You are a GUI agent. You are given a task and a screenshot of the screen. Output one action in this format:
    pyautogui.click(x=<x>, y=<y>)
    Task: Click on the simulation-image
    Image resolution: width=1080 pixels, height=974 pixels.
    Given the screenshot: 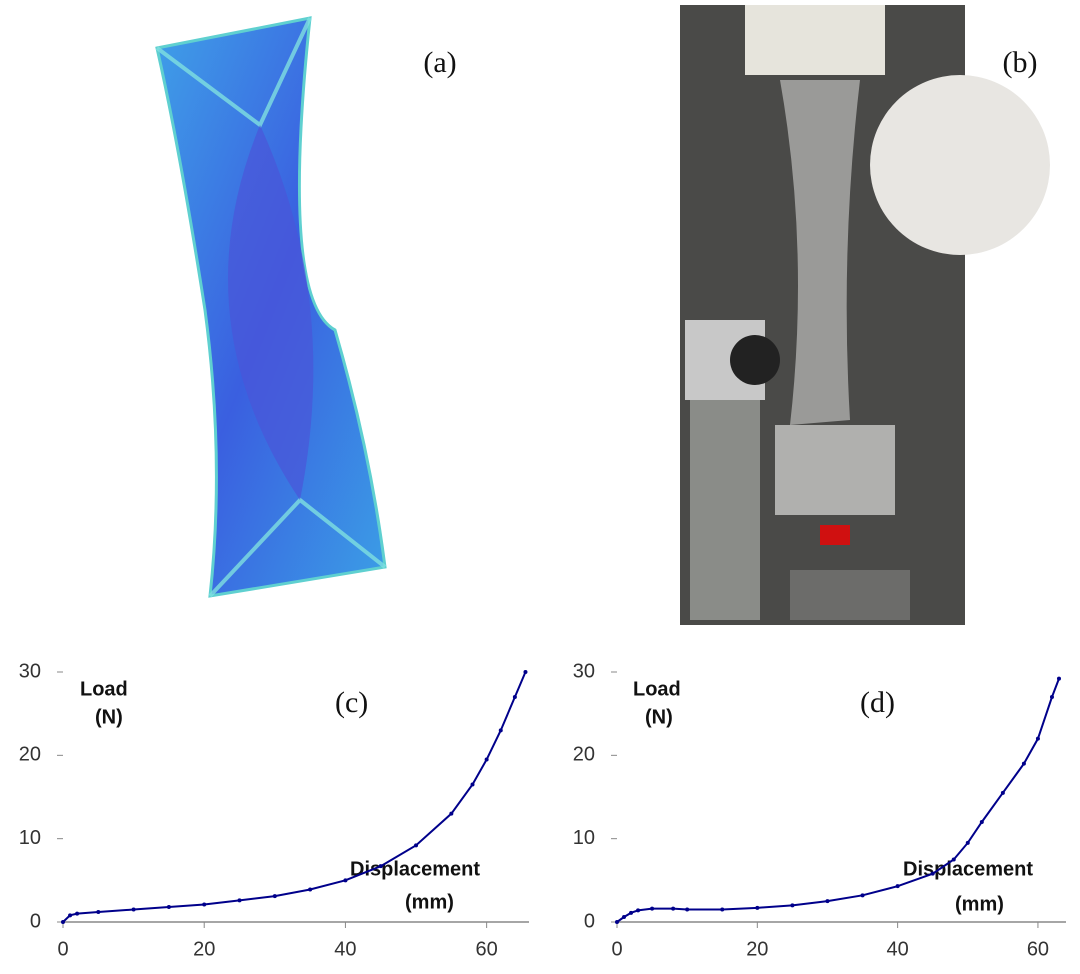 What is the action you would take?
    pyautogui.click(x=271, y=307)
    